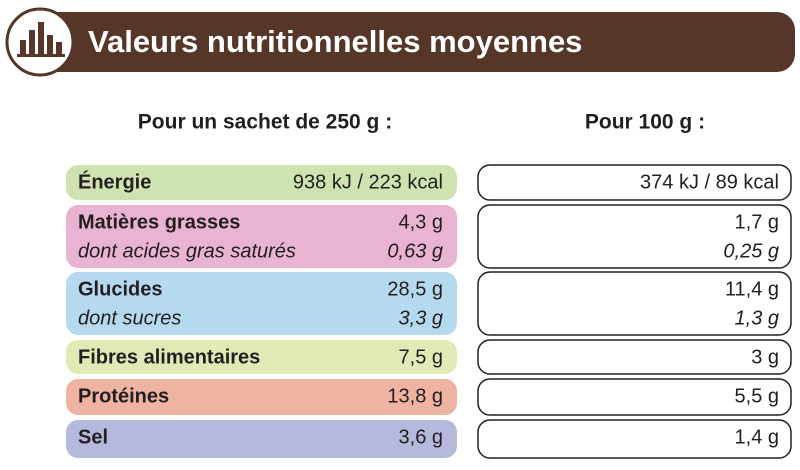 This screenshot has width=800, height=470. What do you see at coordinates (421, 437) in the screenshot?
I see `value-per-sachet: 3,6 g` at bounding box center [421, 437].